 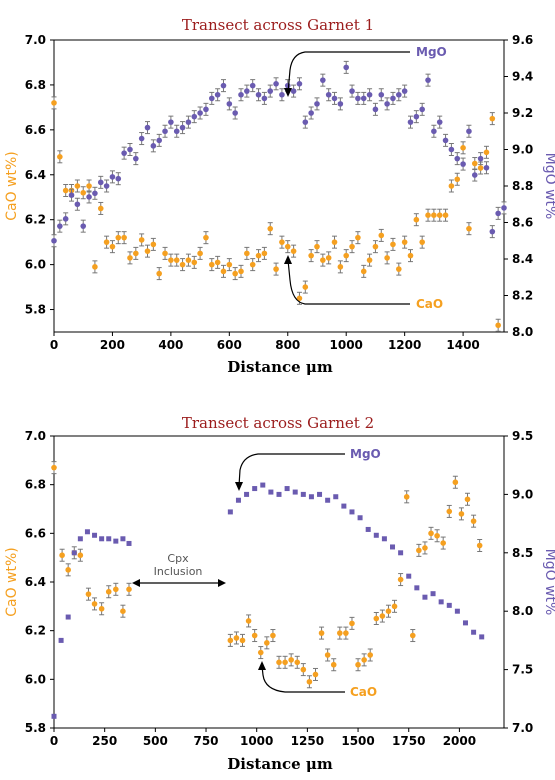 What do you see at coordinates (363, 283) in the screenshot?
I see `annotation-cao-garnet-1: CaO` at bounding box center [363, 283].